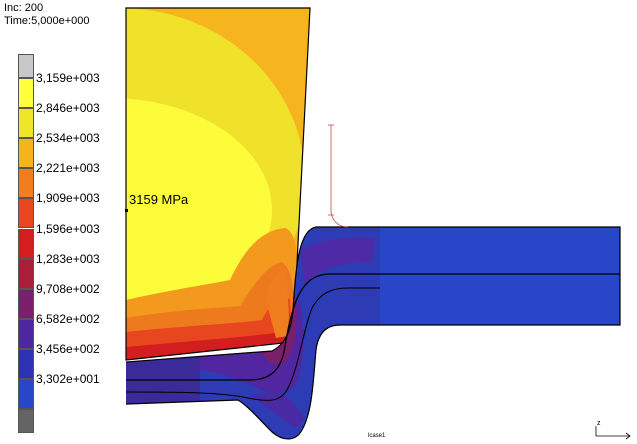 The image size is (637, 444). I want to click on legend-label: 1,909e+003, so click(68, 198).